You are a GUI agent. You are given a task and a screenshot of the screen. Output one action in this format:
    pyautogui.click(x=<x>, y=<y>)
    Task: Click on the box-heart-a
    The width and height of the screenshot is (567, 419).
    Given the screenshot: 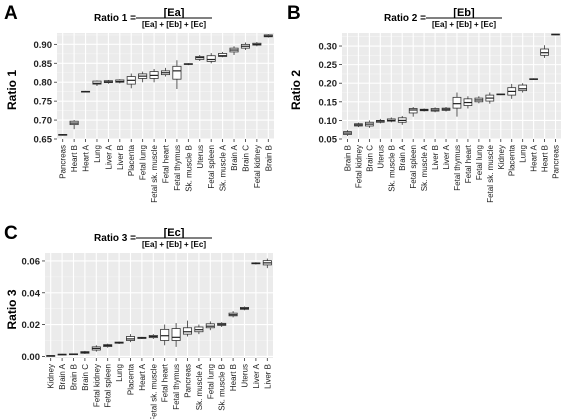 What is the action you would take?
    pyautogui.click(x=86, y=91)
    